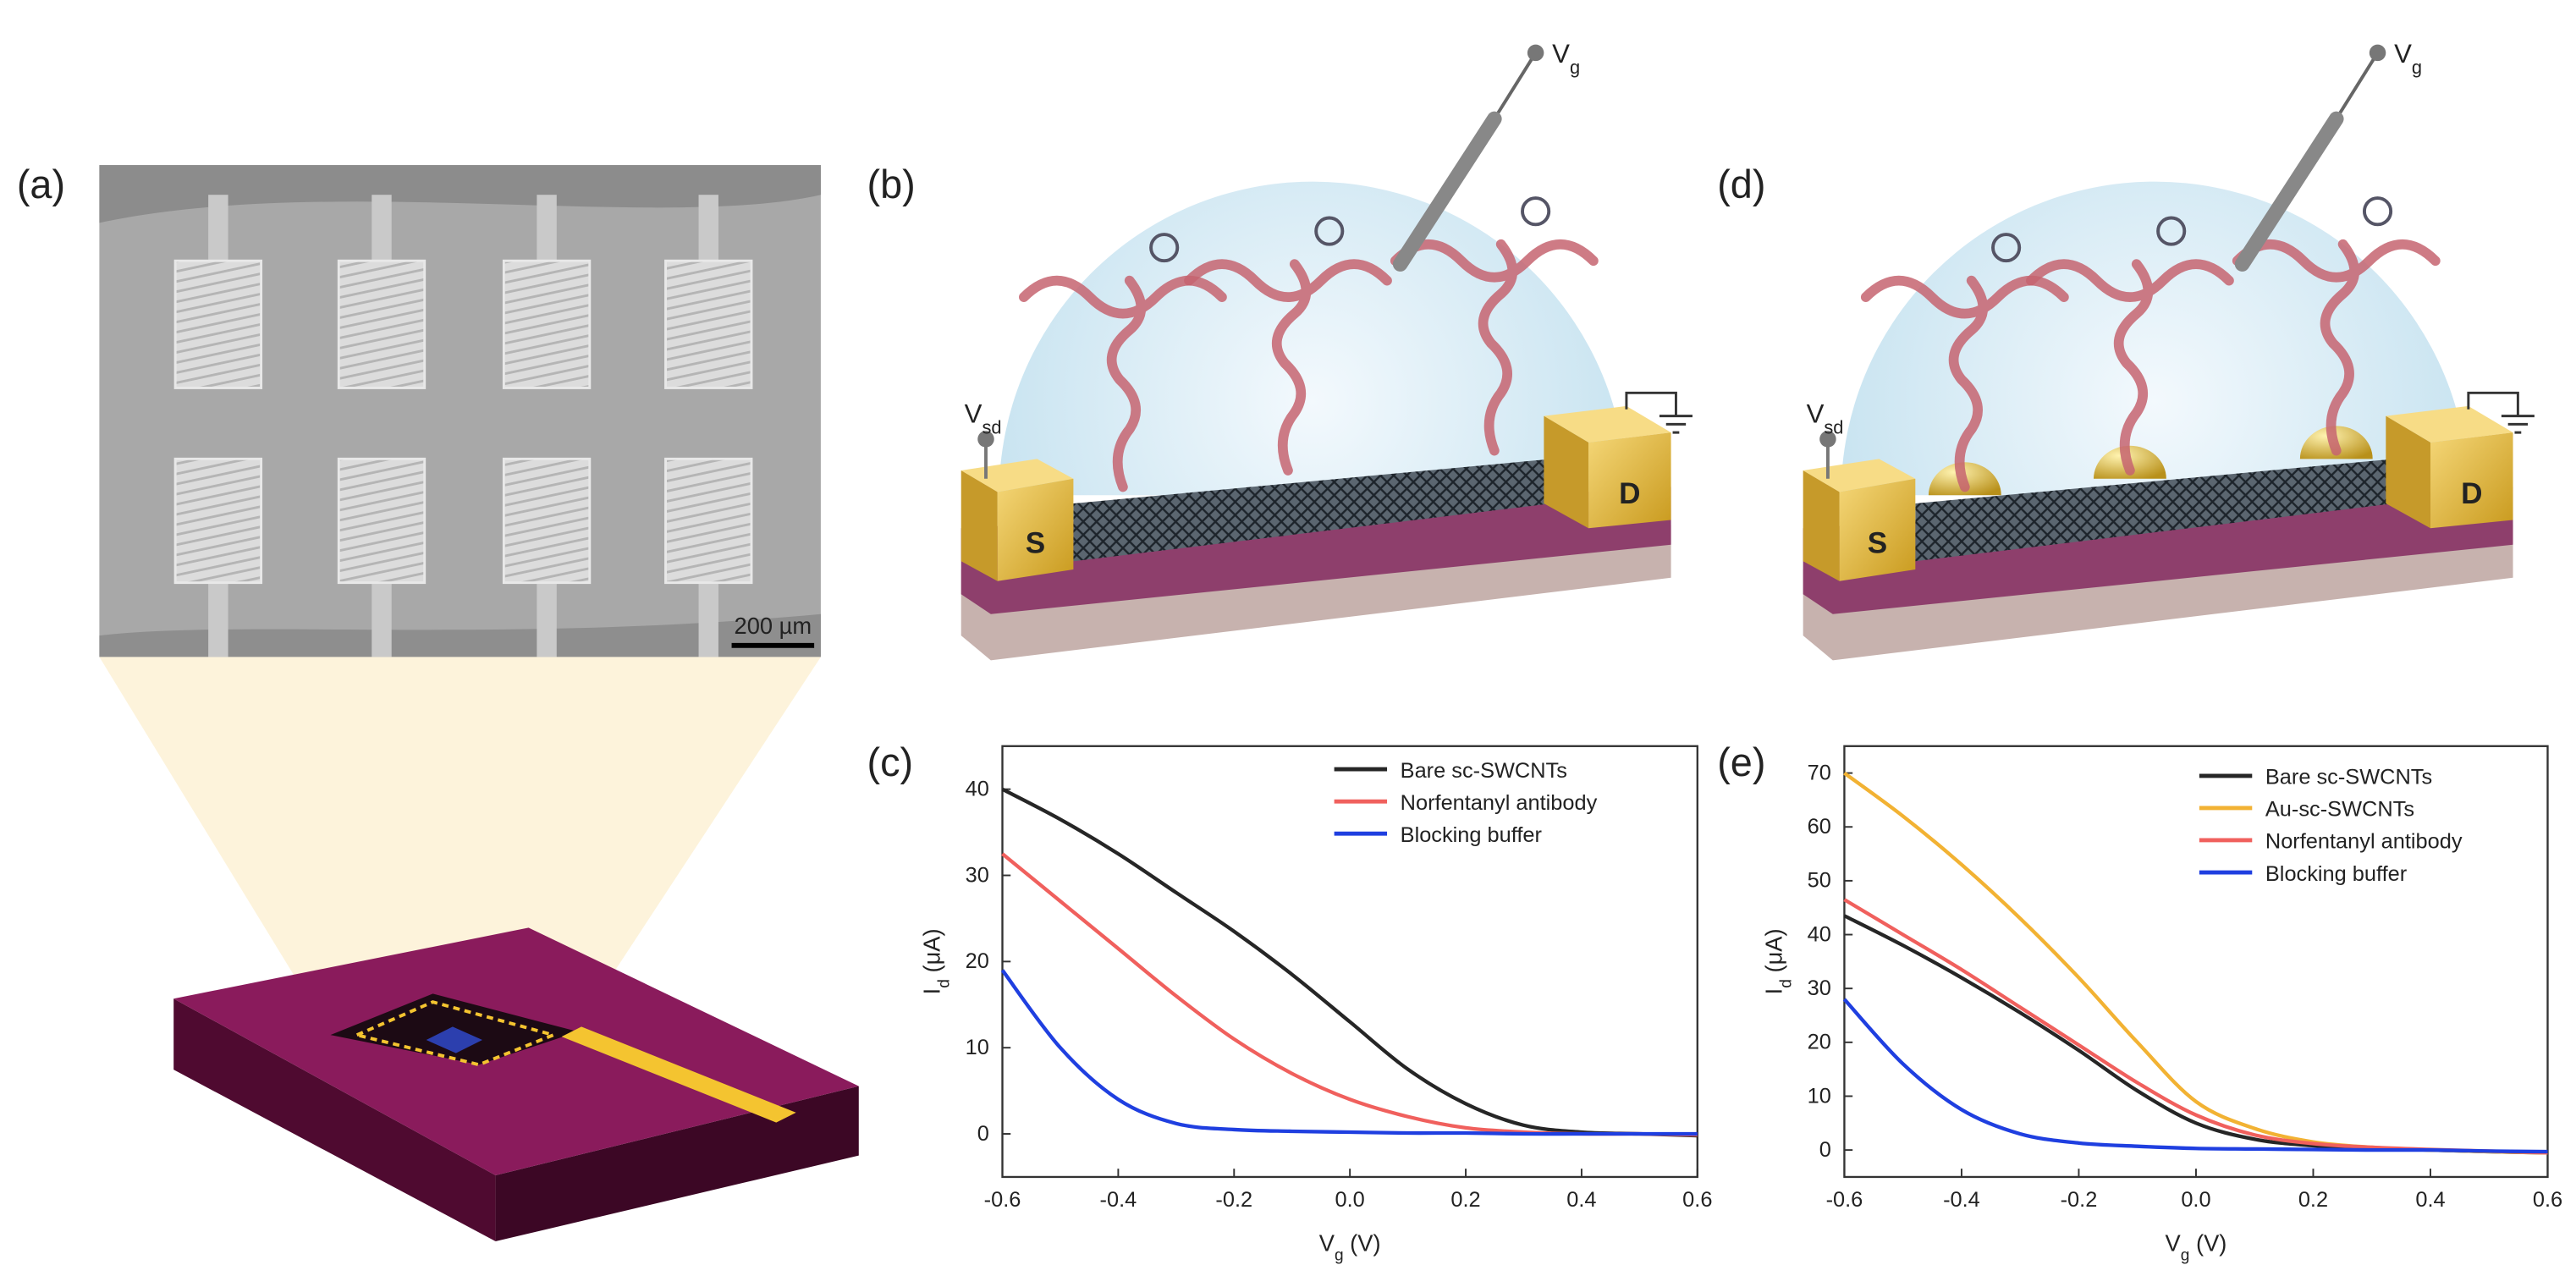  What do you see at coordinates (1820, 881) in the screenshot?
I see `y-tick-label: 50` at bounding box center [1820, 881].